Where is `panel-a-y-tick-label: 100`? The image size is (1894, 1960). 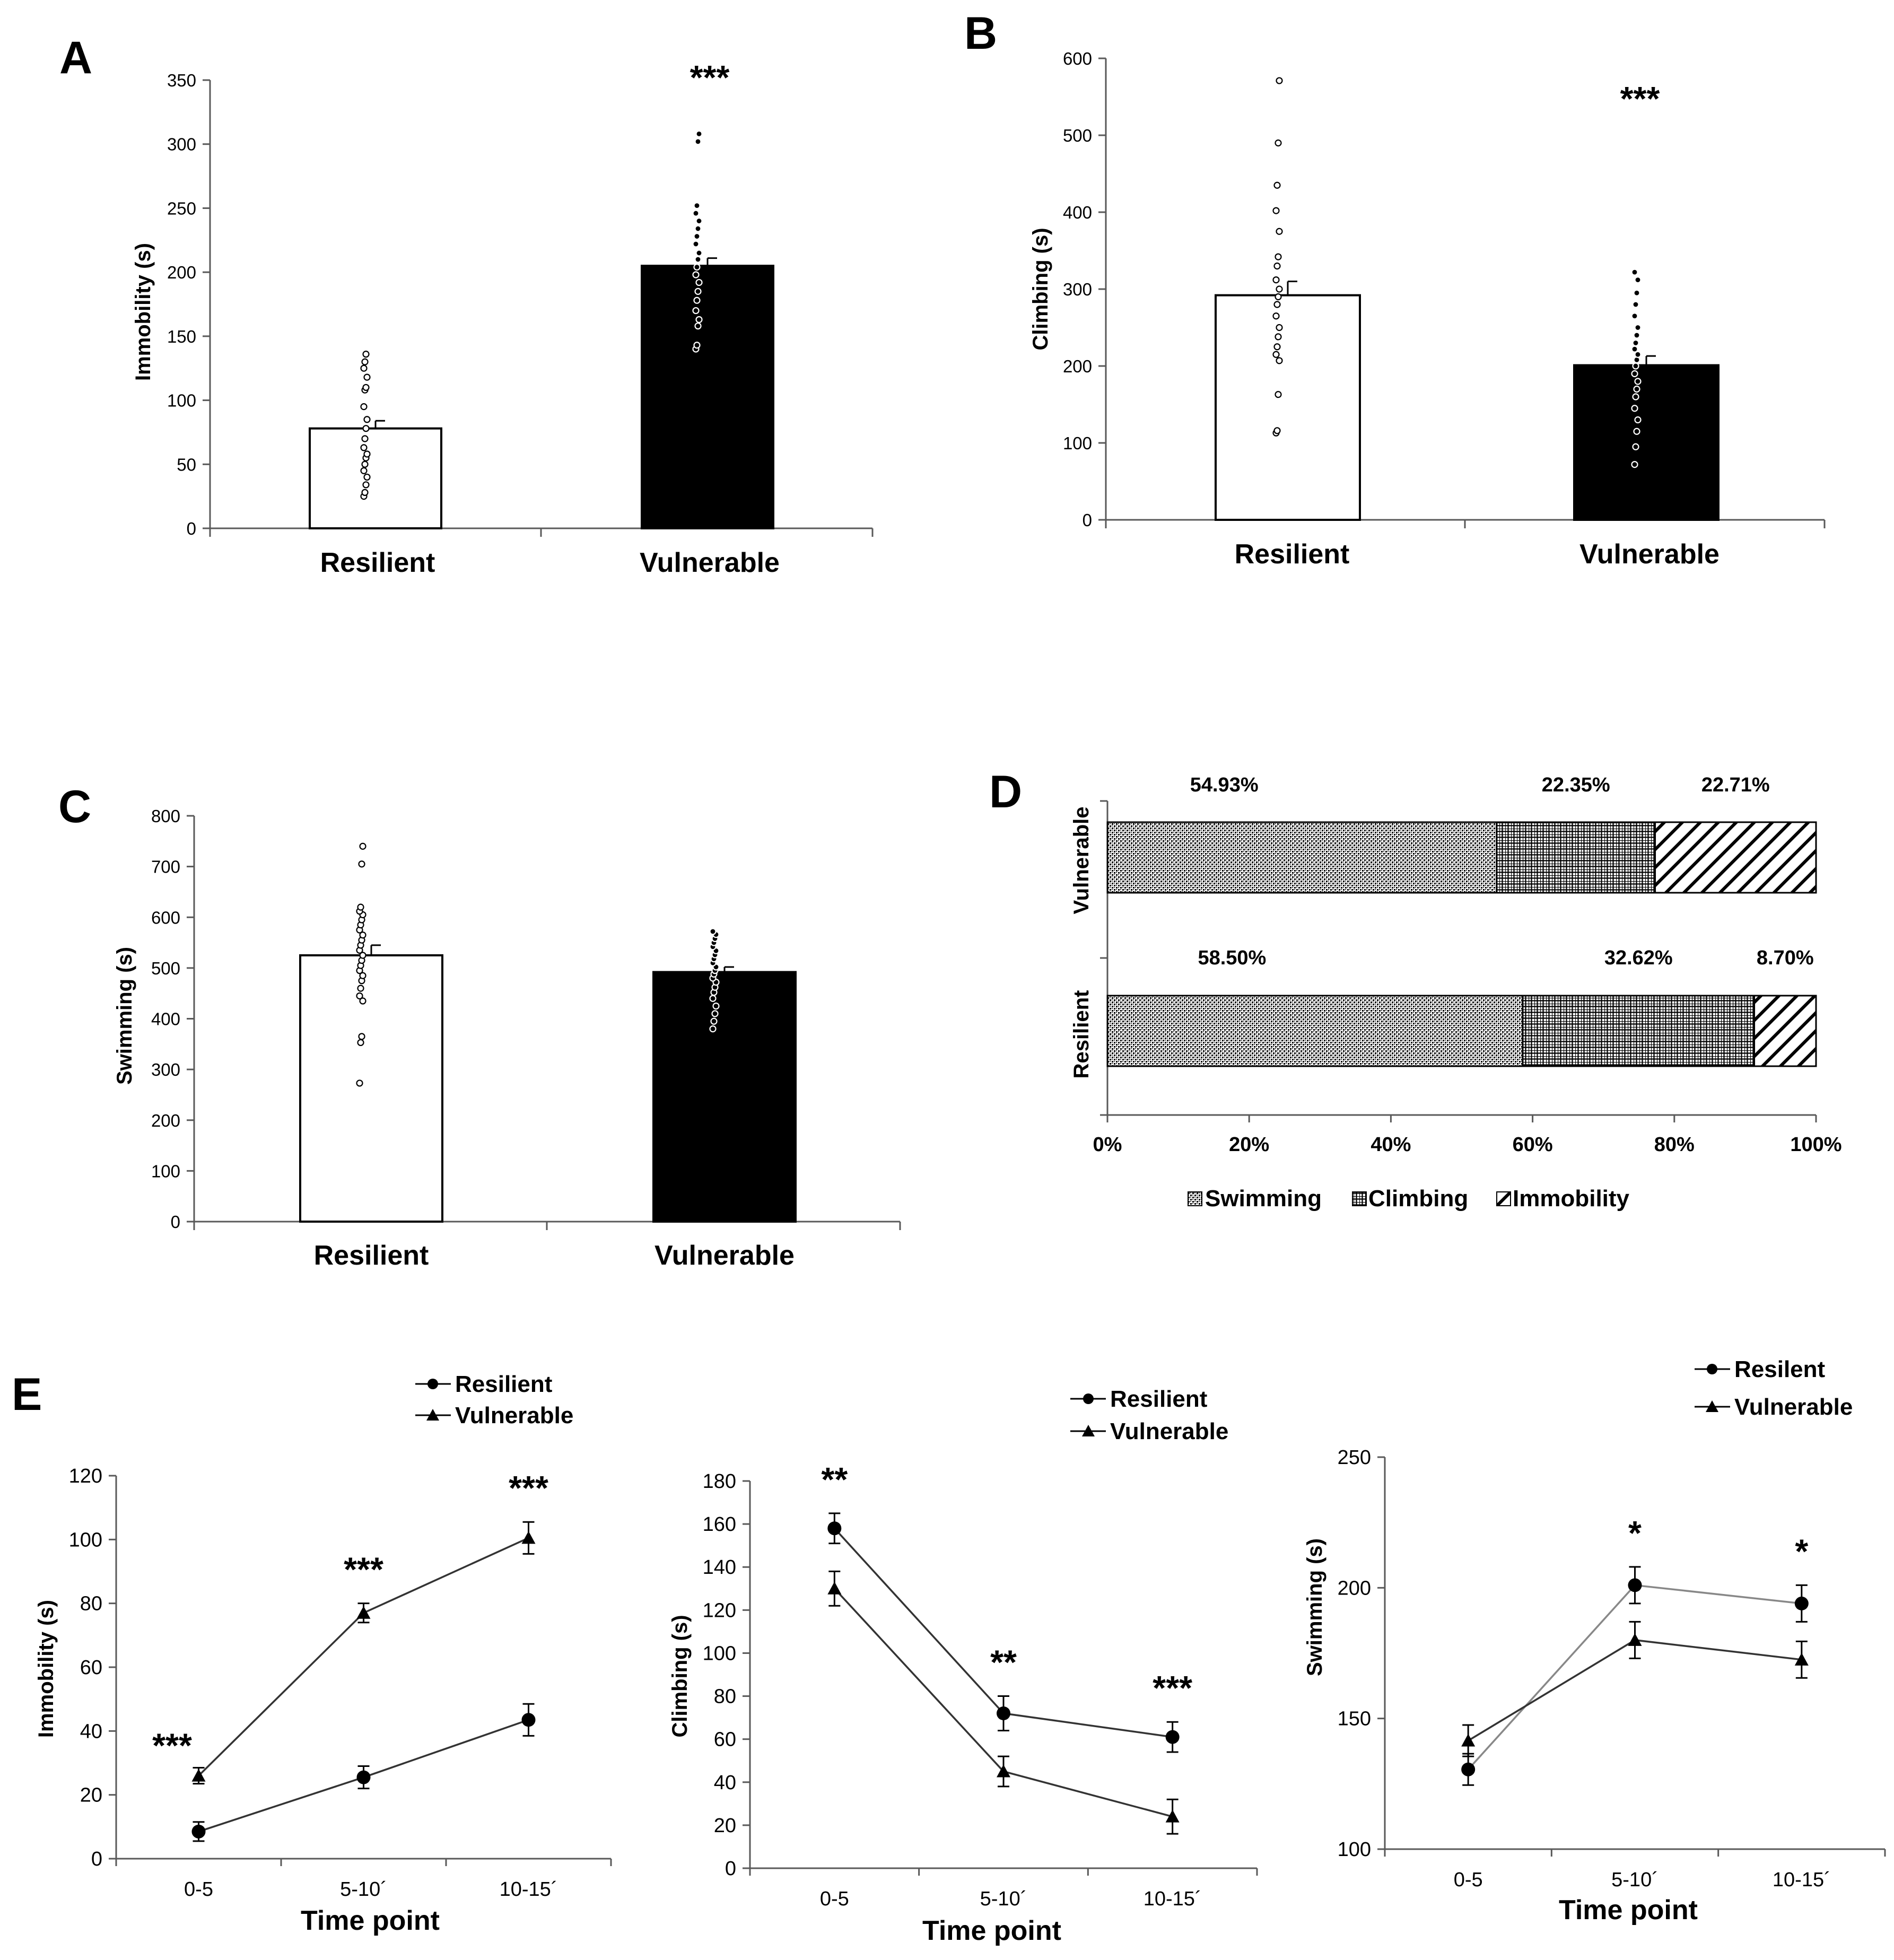 panel-a-y-tick-label: 100 is located at coordinates (181, 401).